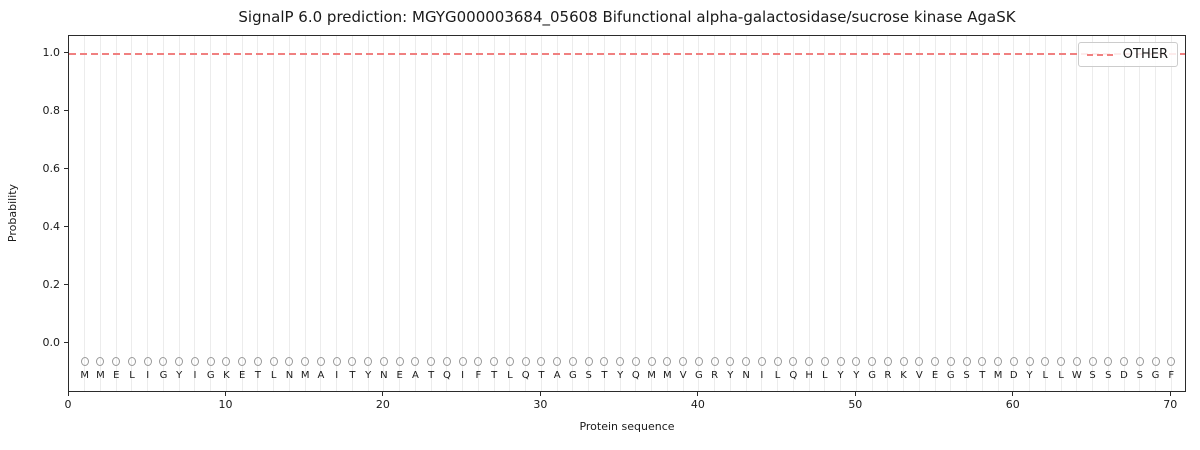  I want to click on x-tick-label: 10, so click(225, 404).